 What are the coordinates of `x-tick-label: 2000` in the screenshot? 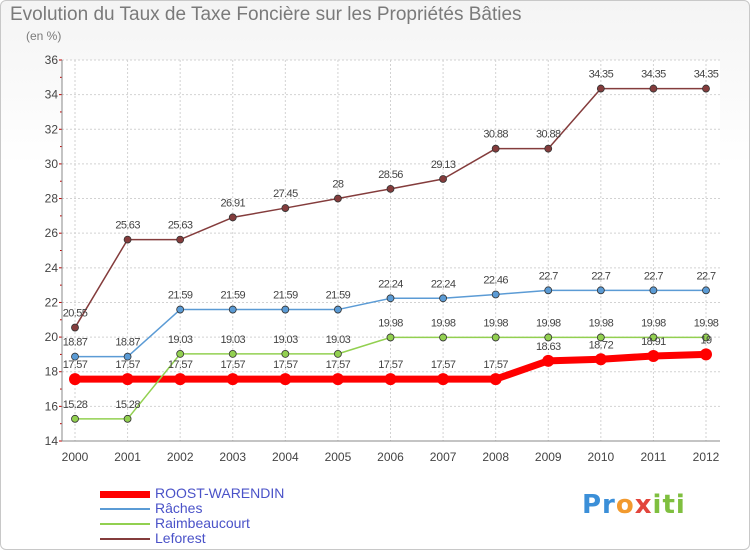 It's located at (75, 457).